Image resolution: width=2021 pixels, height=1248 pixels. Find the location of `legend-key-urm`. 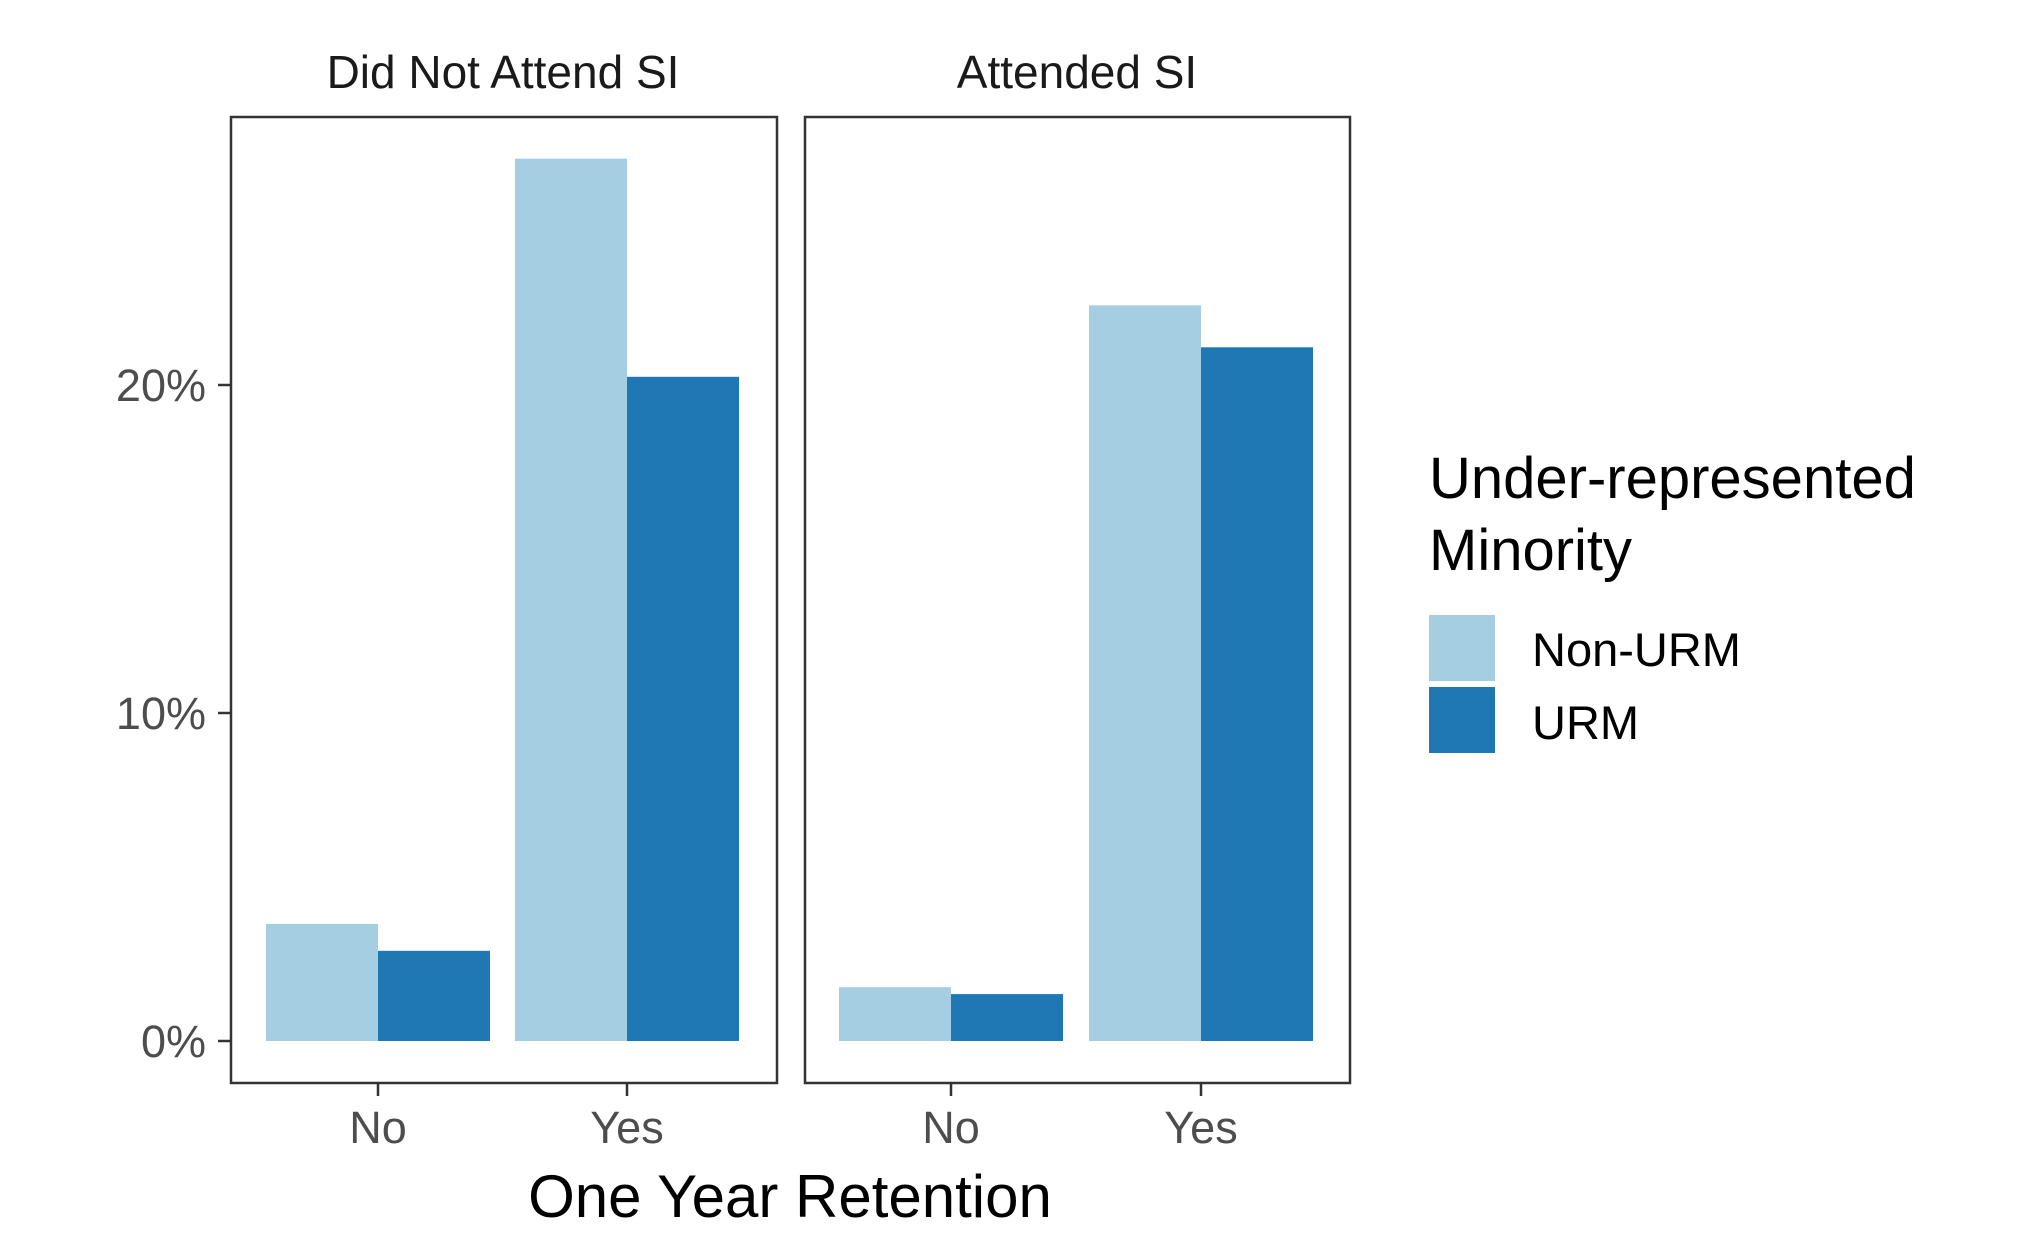

legend-key-urm is located at coordinates (1462, 720).